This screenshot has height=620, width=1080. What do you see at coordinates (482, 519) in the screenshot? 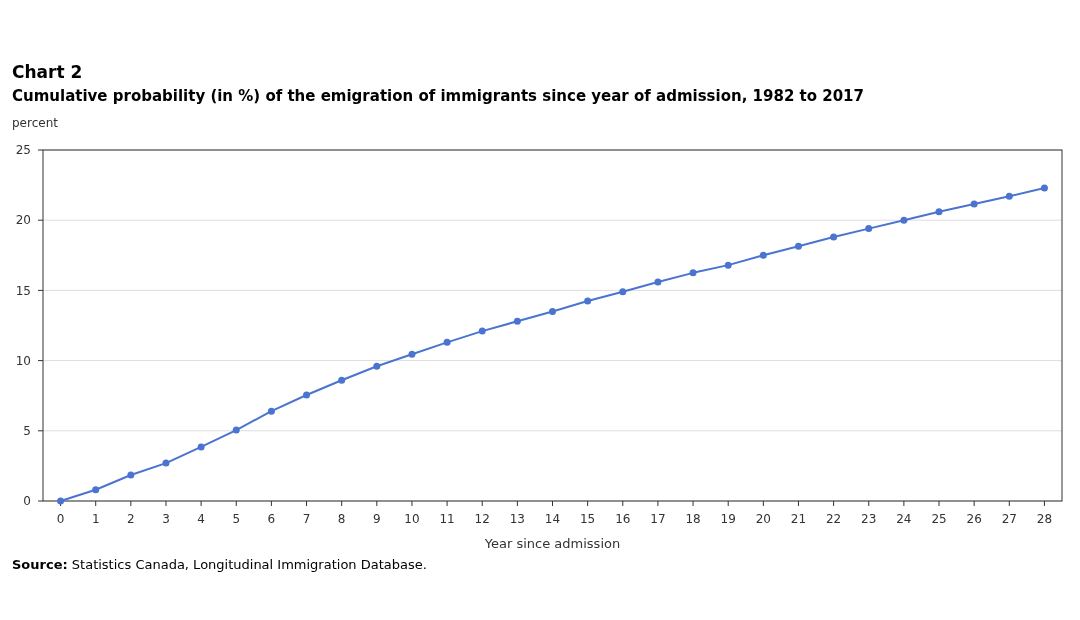
I see `x-tick-label: 12` at bounding box center [482, 519].